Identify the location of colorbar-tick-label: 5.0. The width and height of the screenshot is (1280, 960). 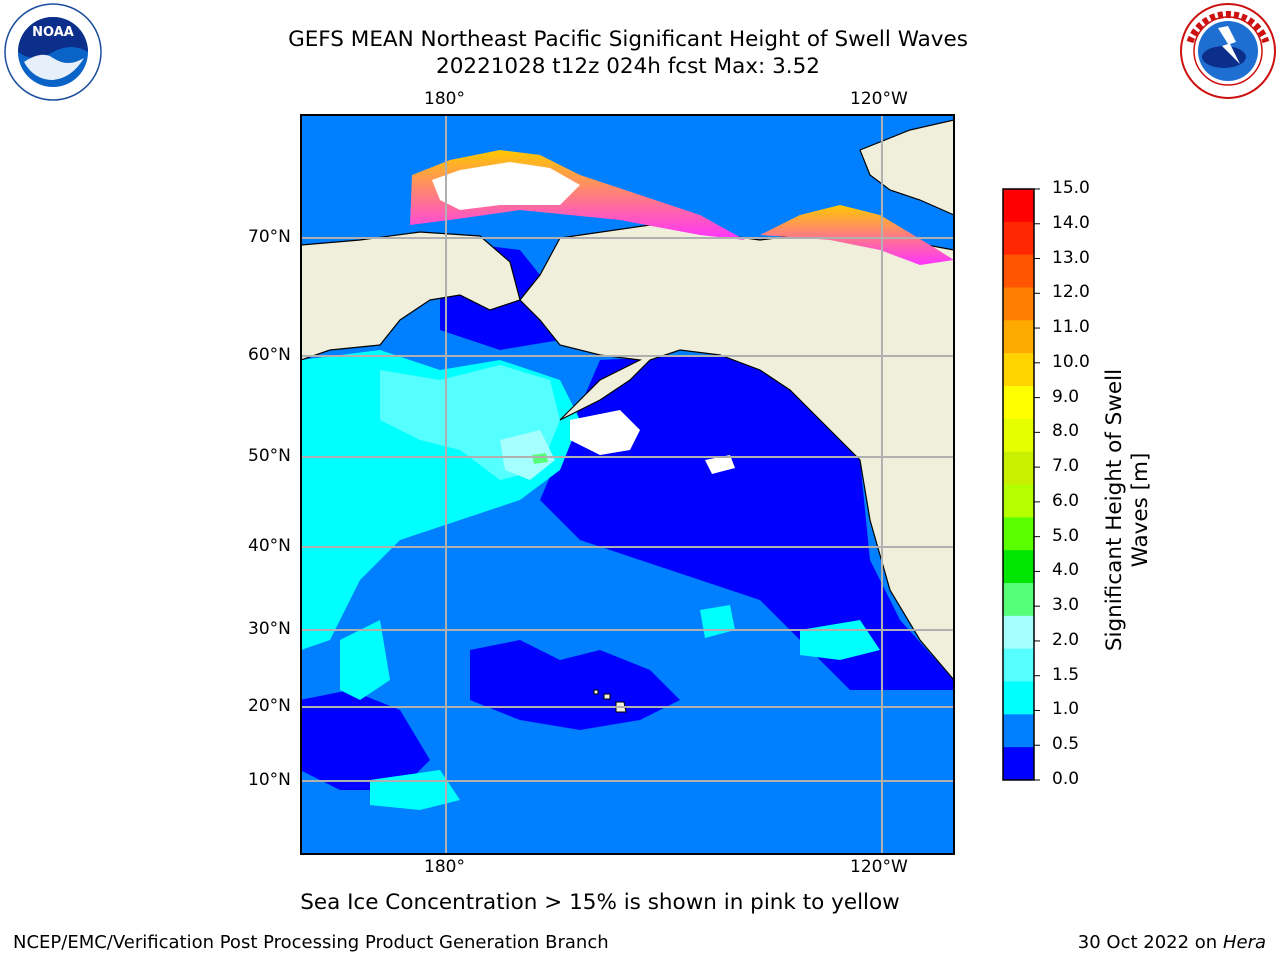
(1066, 535).